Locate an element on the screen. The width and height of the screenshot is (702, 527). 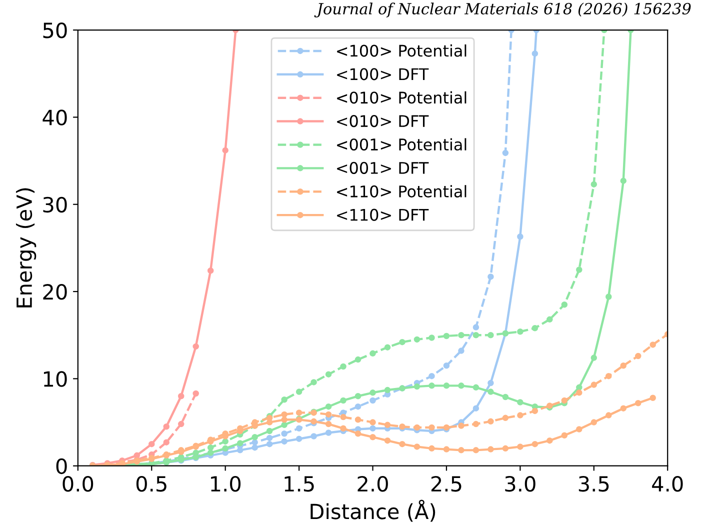
legend-label: <110> DFT is located at coordinates (383, 214).